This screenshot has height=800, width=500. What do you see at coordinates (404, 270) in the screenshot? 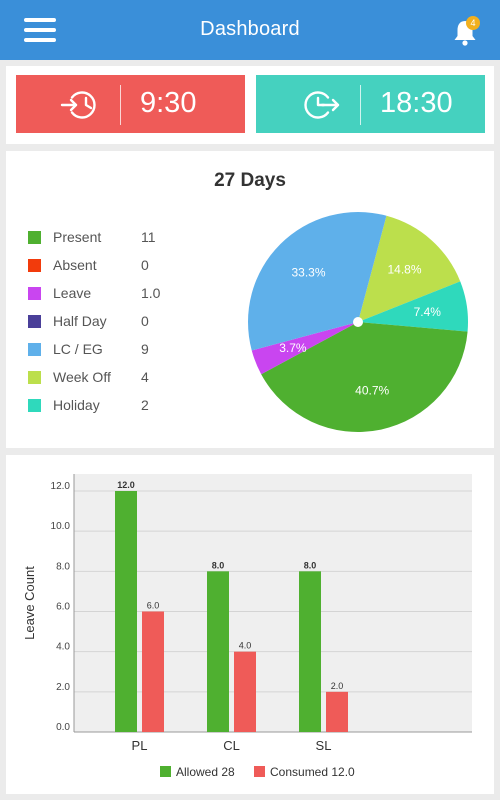
I see `pie-slice-label: 14.8%` at bounding box center [404, 270].